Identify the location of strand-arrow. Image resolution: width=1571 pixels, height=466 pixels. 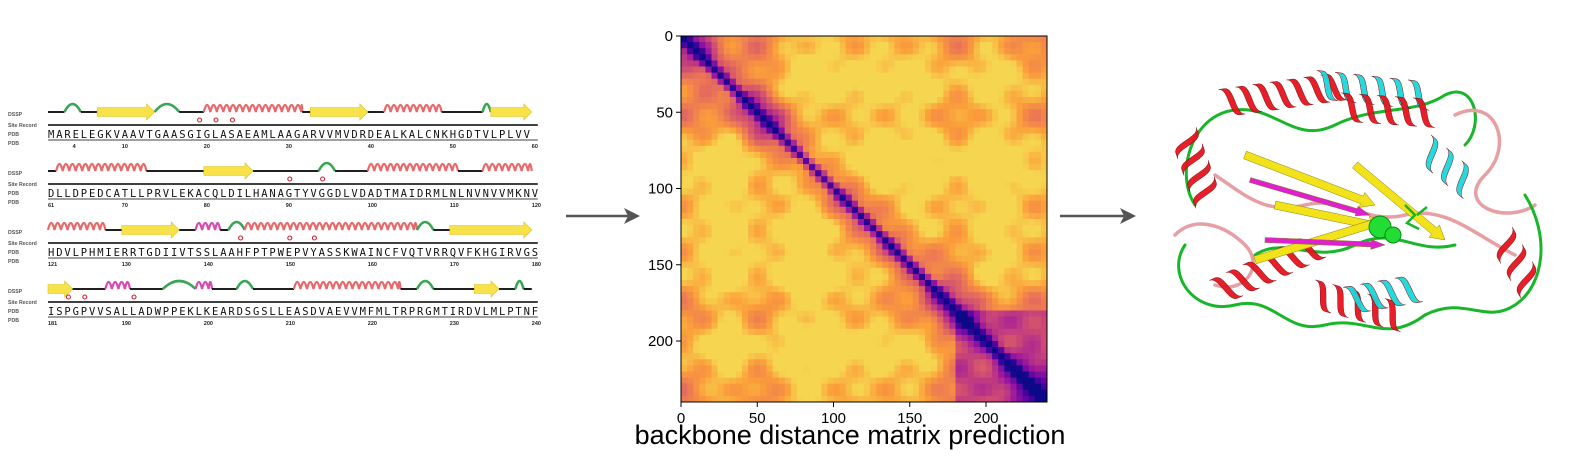
(1325, 243).